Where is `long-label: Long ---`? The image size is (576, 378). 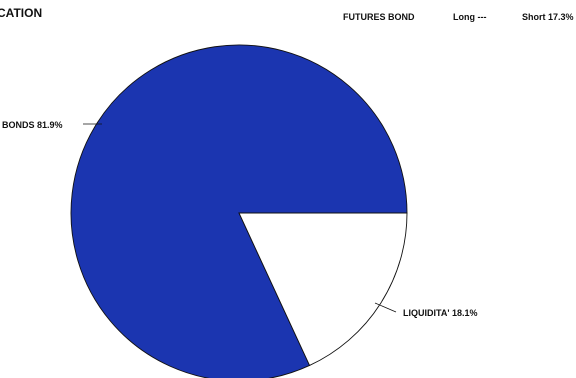 long-label: Long --- is located at coordinates (469, 17).